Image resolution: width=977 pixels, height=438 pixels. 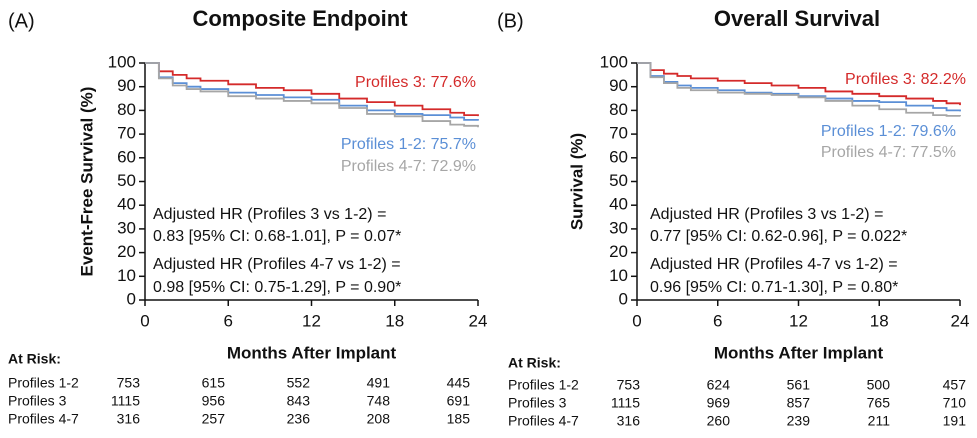 What do you see at coordinates (214, 383) in the screenshot?
I see `at-risk-value: 615` at bounding box center [214, 383].